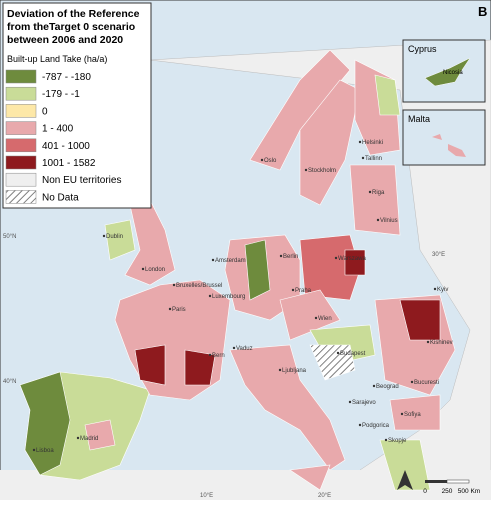 This screenshot has height=505, width=491. Describe the element at coordinates (199, 286) in the screenshot. I see `city-label: Bruxelles/Brussel` at that location.